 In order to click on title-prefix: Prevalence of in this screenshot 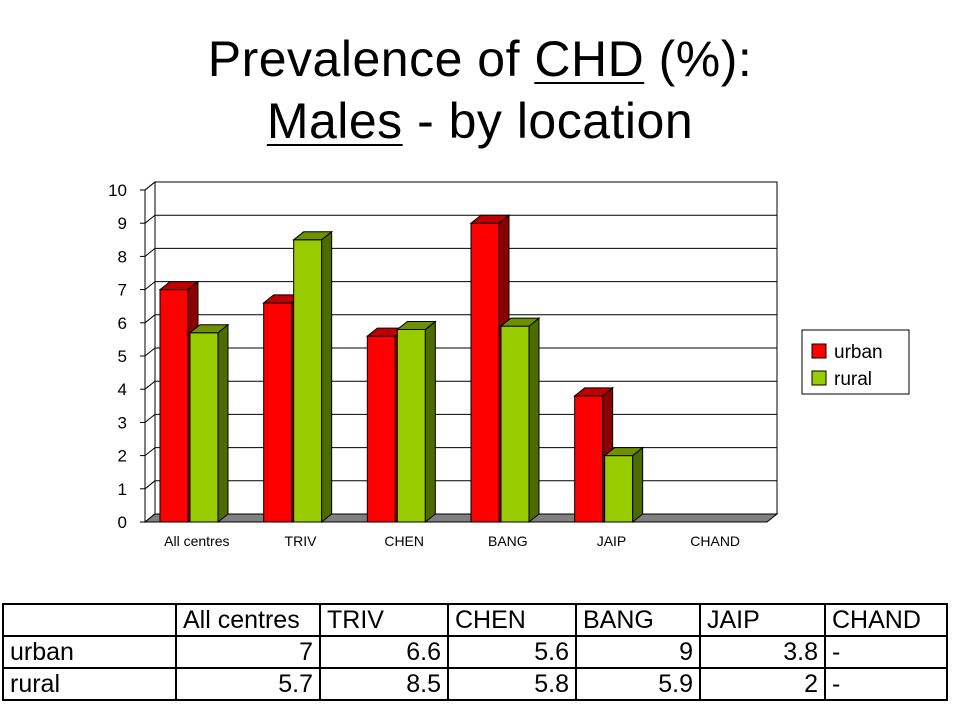, I will do `click(371, 59)`.